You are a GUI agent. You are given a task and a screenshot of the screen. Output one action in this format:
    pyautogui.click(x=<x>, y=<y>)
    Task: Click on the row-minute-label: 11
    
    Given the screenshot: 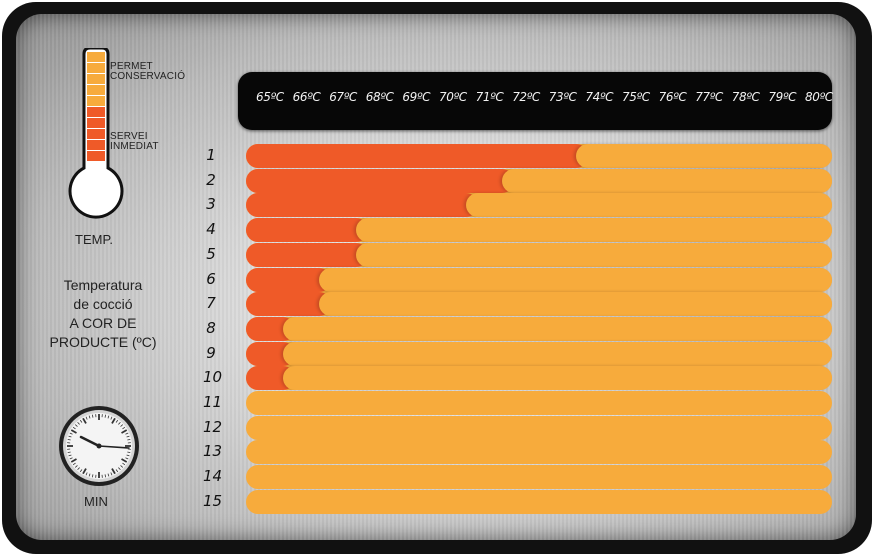 What is the action you would take?
    pyautogui.click(x=213, y=402)
    